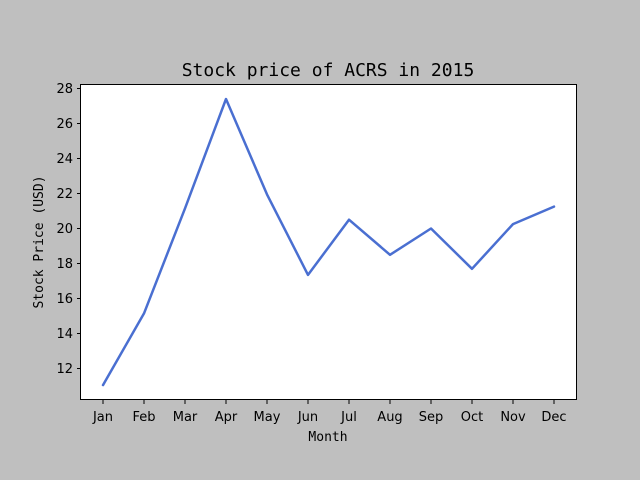 Image resolution: width=640 pixels, height=480 pixels. Describe the element at coordinates (348, 417) in the screenshot. I see `x-tick-label: Jul` at that location.